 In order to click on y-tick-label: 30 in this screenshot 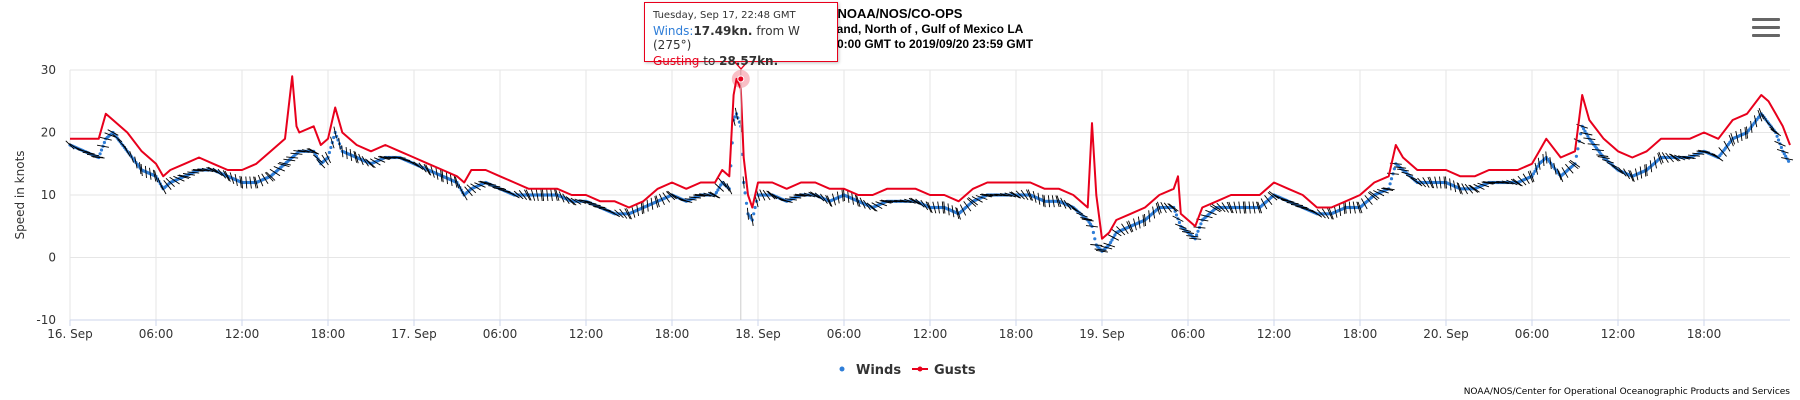, I will do `click(48, 70)`.